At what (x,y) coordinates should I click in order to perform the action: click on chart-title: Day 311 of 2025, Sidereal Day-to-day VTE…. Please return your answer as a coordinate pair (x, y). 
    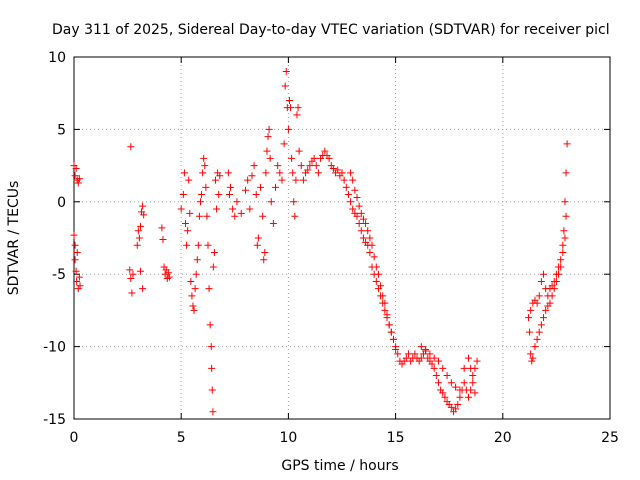
    Looking at the image, I should click on (331, 30).